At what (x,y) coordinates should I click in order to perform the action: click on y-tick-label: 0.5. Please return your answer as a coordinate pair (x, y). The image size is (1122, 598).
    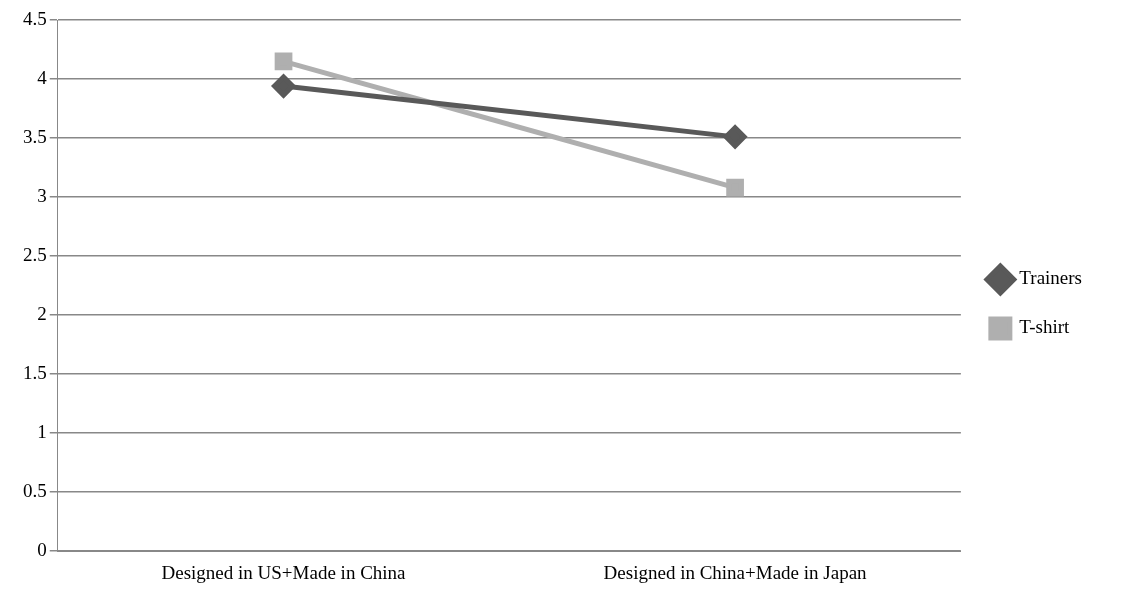
    Looking at the image, I should click on (35, 491).